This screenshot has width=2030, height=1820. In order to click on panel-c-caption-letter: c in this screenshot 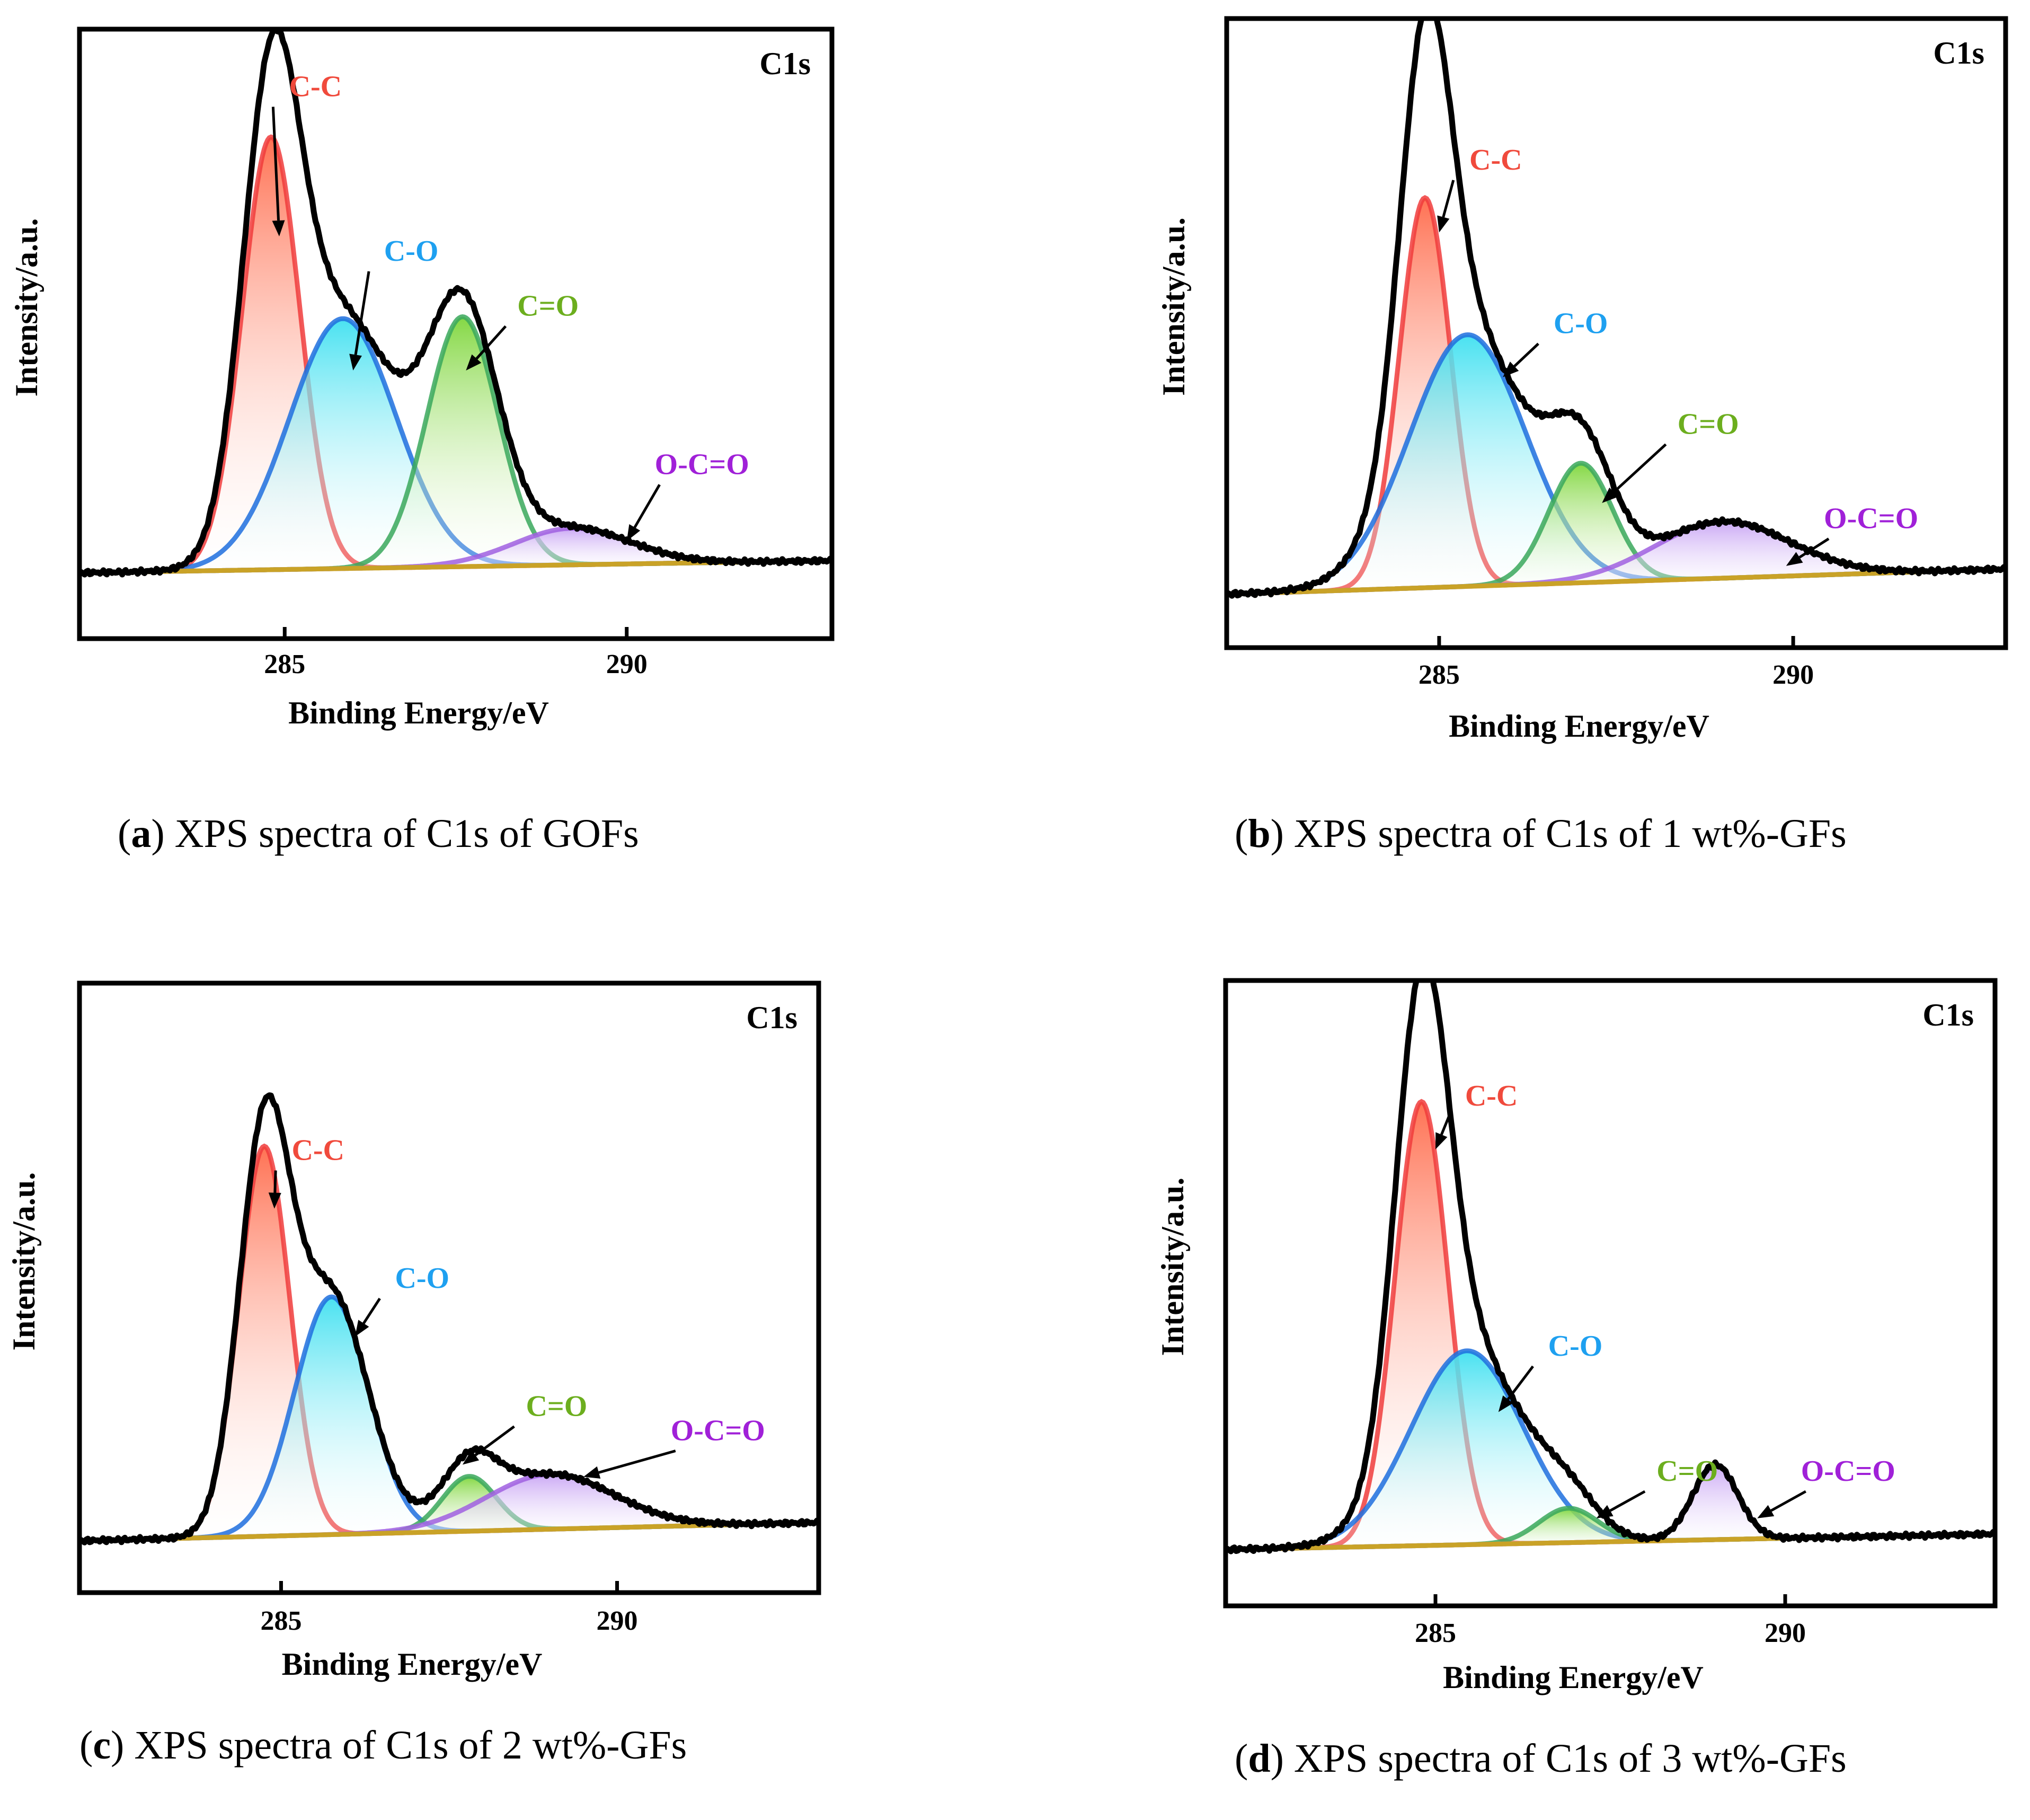, I will do `click(102, 1746)`.